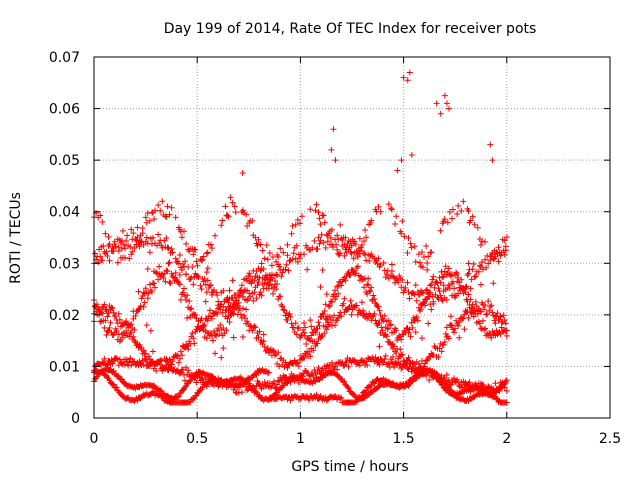  I want to click on y-tick-label: 0.01, so click(64, 367).